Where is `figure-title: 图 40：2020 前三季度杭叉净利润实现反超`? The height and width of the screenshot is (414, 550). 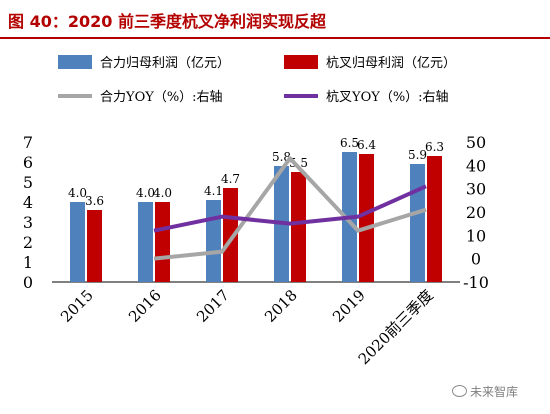
figure-title: 图 40：2020 前三季度杭叉净利润实现反超 is located at coordinates (167, 21).